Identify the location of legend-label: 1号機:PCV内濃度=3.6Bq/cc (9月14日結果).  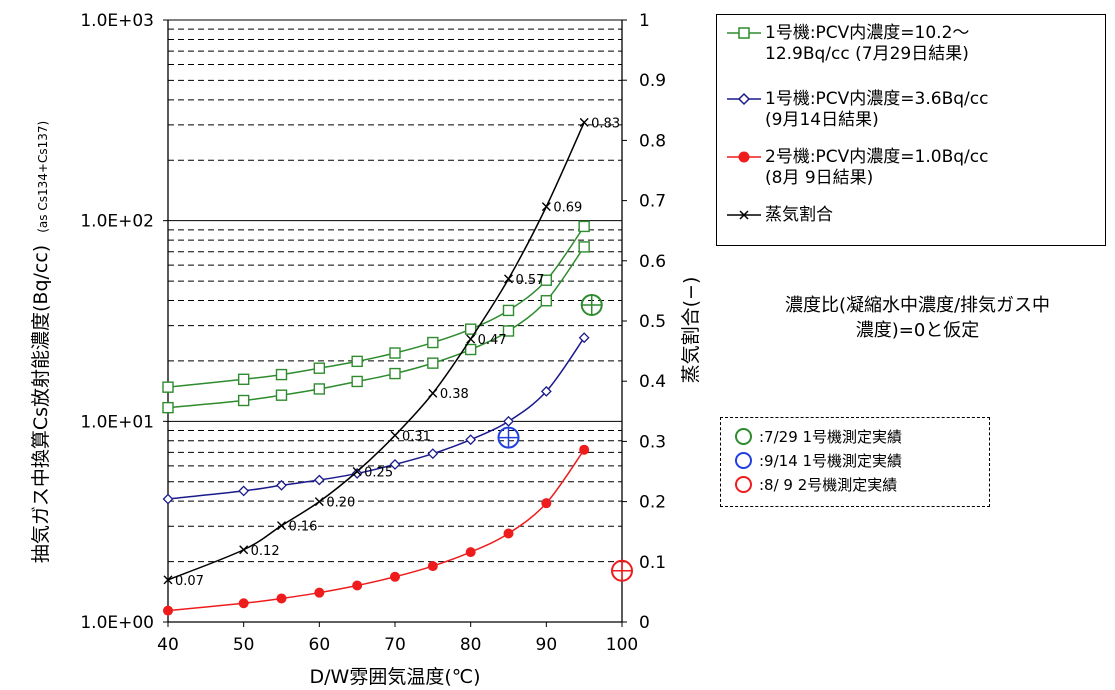
(935, 110).